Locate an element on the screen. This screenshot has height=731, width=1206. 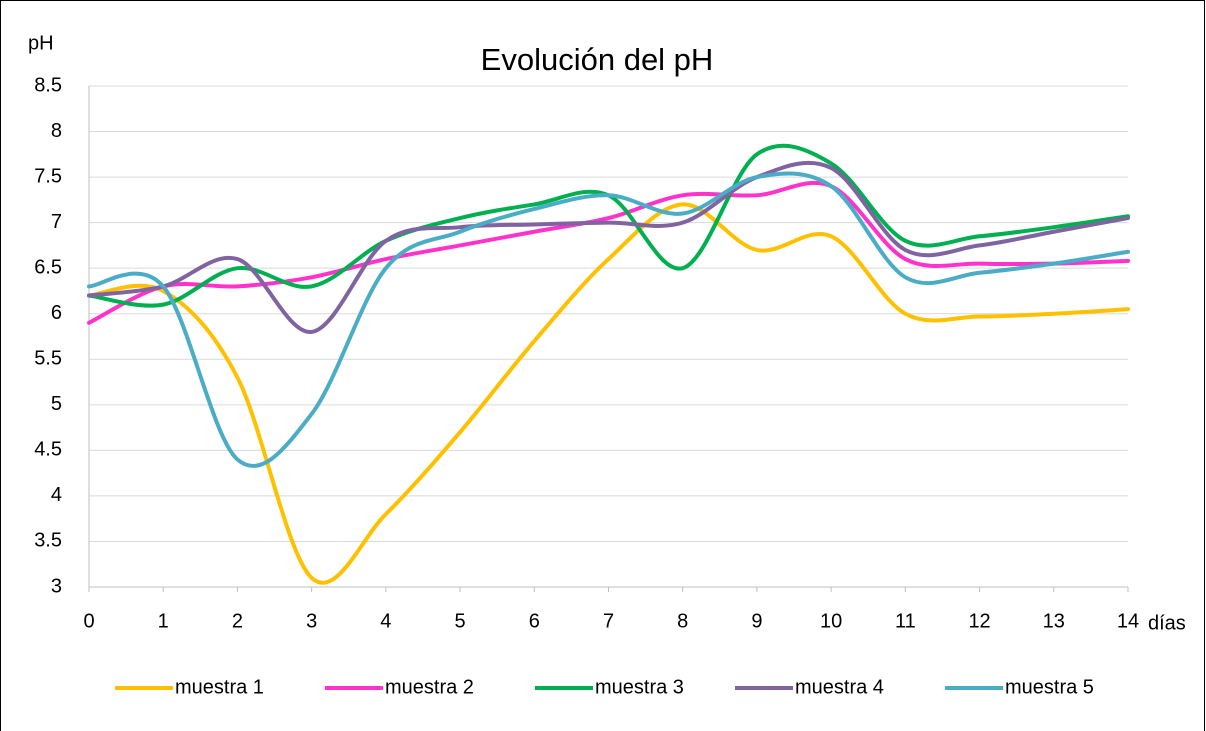
y-tick-label: 7.5 is located at coordinates (48, 176).